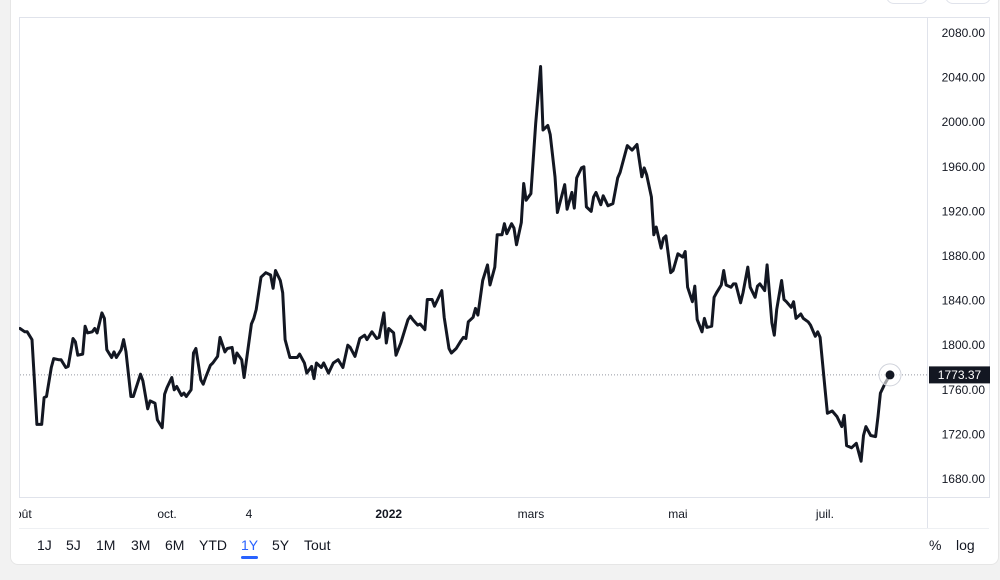  Describe the element at coordinates (73, 545) in the screenshot. I see `range-button-5j: 5J` at that location.